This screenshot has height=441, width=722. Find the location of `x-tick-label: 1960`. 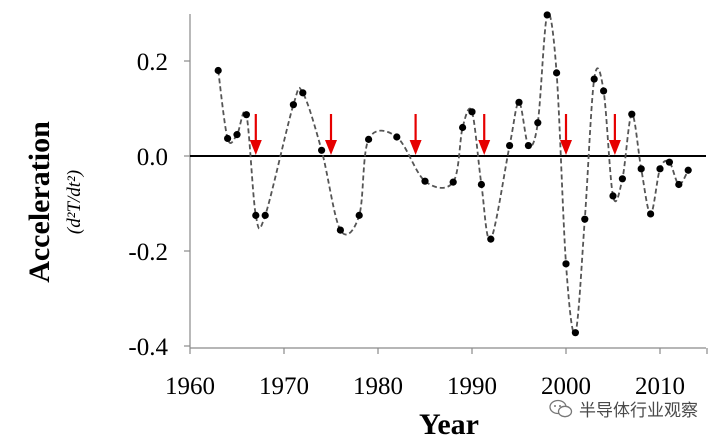

x-tick-label: 1960 is located at coordinates (190, 386).